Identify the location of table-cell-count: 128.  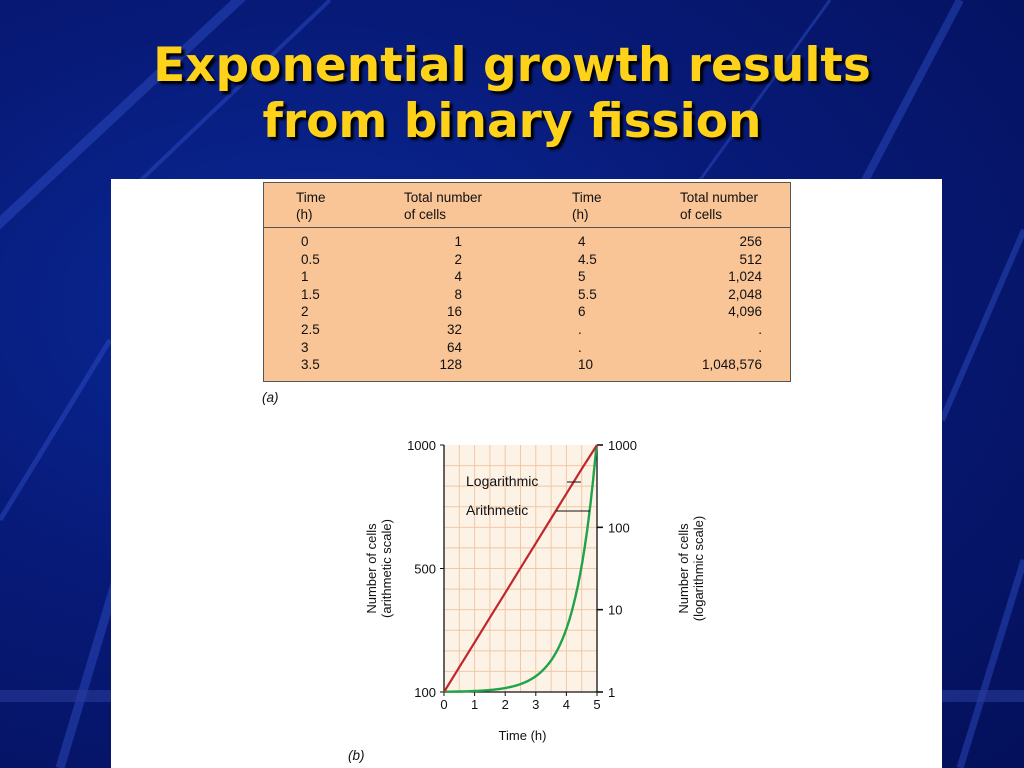
(450, 365).